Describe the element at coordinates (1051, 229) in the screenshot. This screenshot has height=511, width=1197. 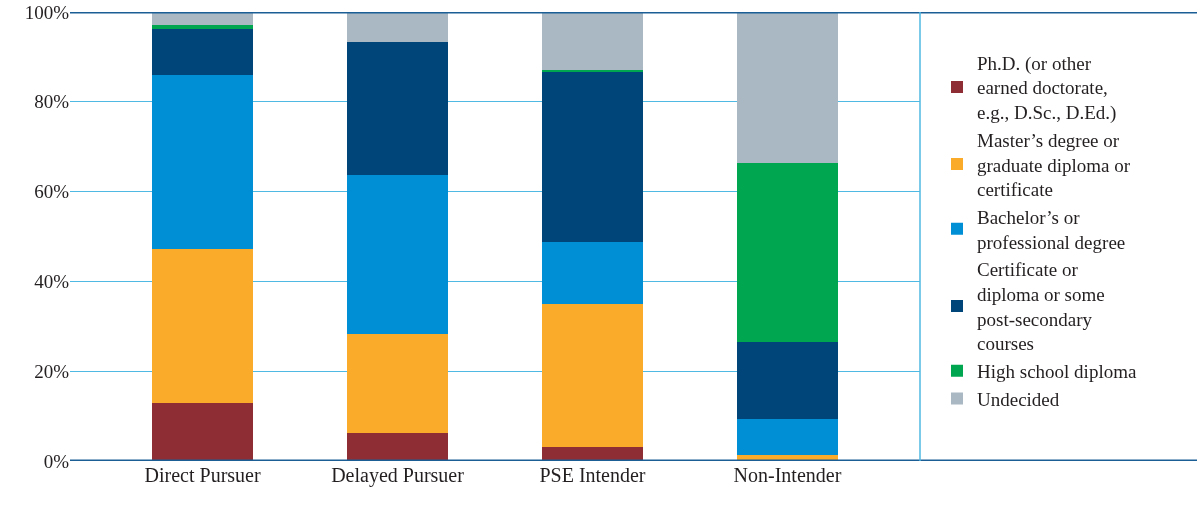
I see `legend-label: Bachelor’s or professional degree` at that location.